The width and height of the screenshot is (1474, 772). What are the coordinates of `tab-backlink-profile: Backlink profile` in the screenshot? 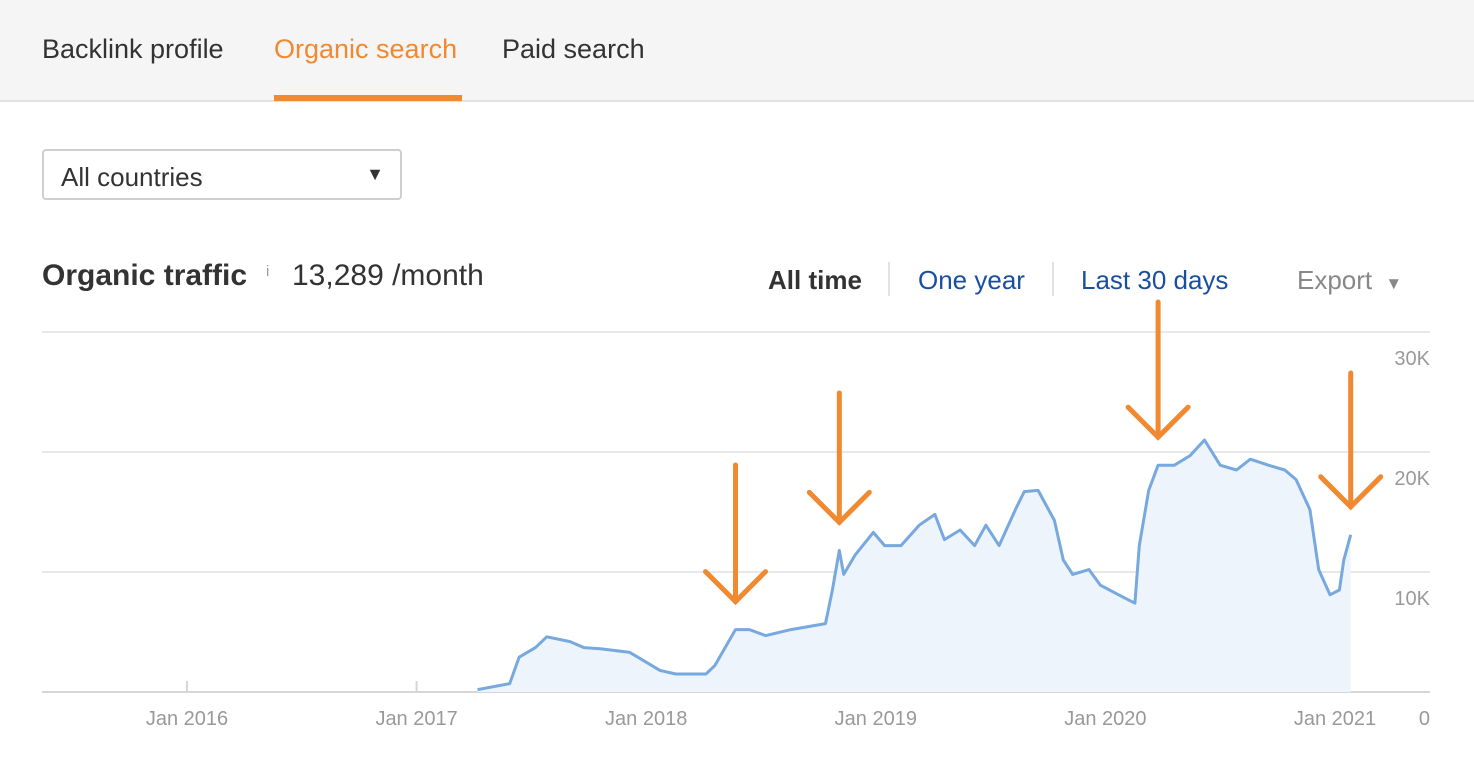 It's located at (133, 49).